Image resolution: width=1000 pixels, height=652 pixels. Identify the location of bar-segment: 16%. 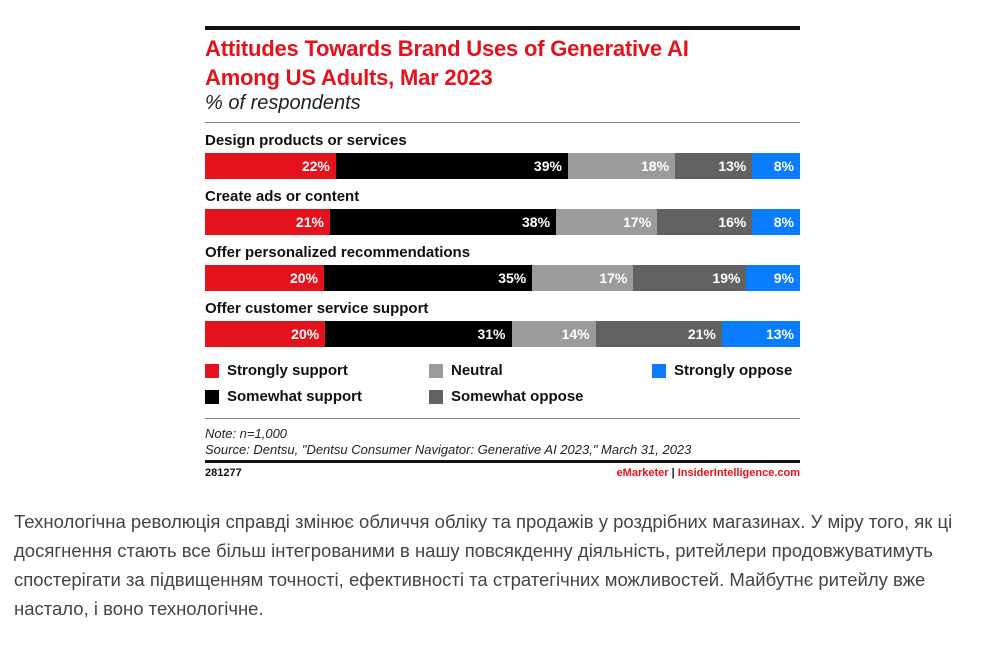
(705, 222).